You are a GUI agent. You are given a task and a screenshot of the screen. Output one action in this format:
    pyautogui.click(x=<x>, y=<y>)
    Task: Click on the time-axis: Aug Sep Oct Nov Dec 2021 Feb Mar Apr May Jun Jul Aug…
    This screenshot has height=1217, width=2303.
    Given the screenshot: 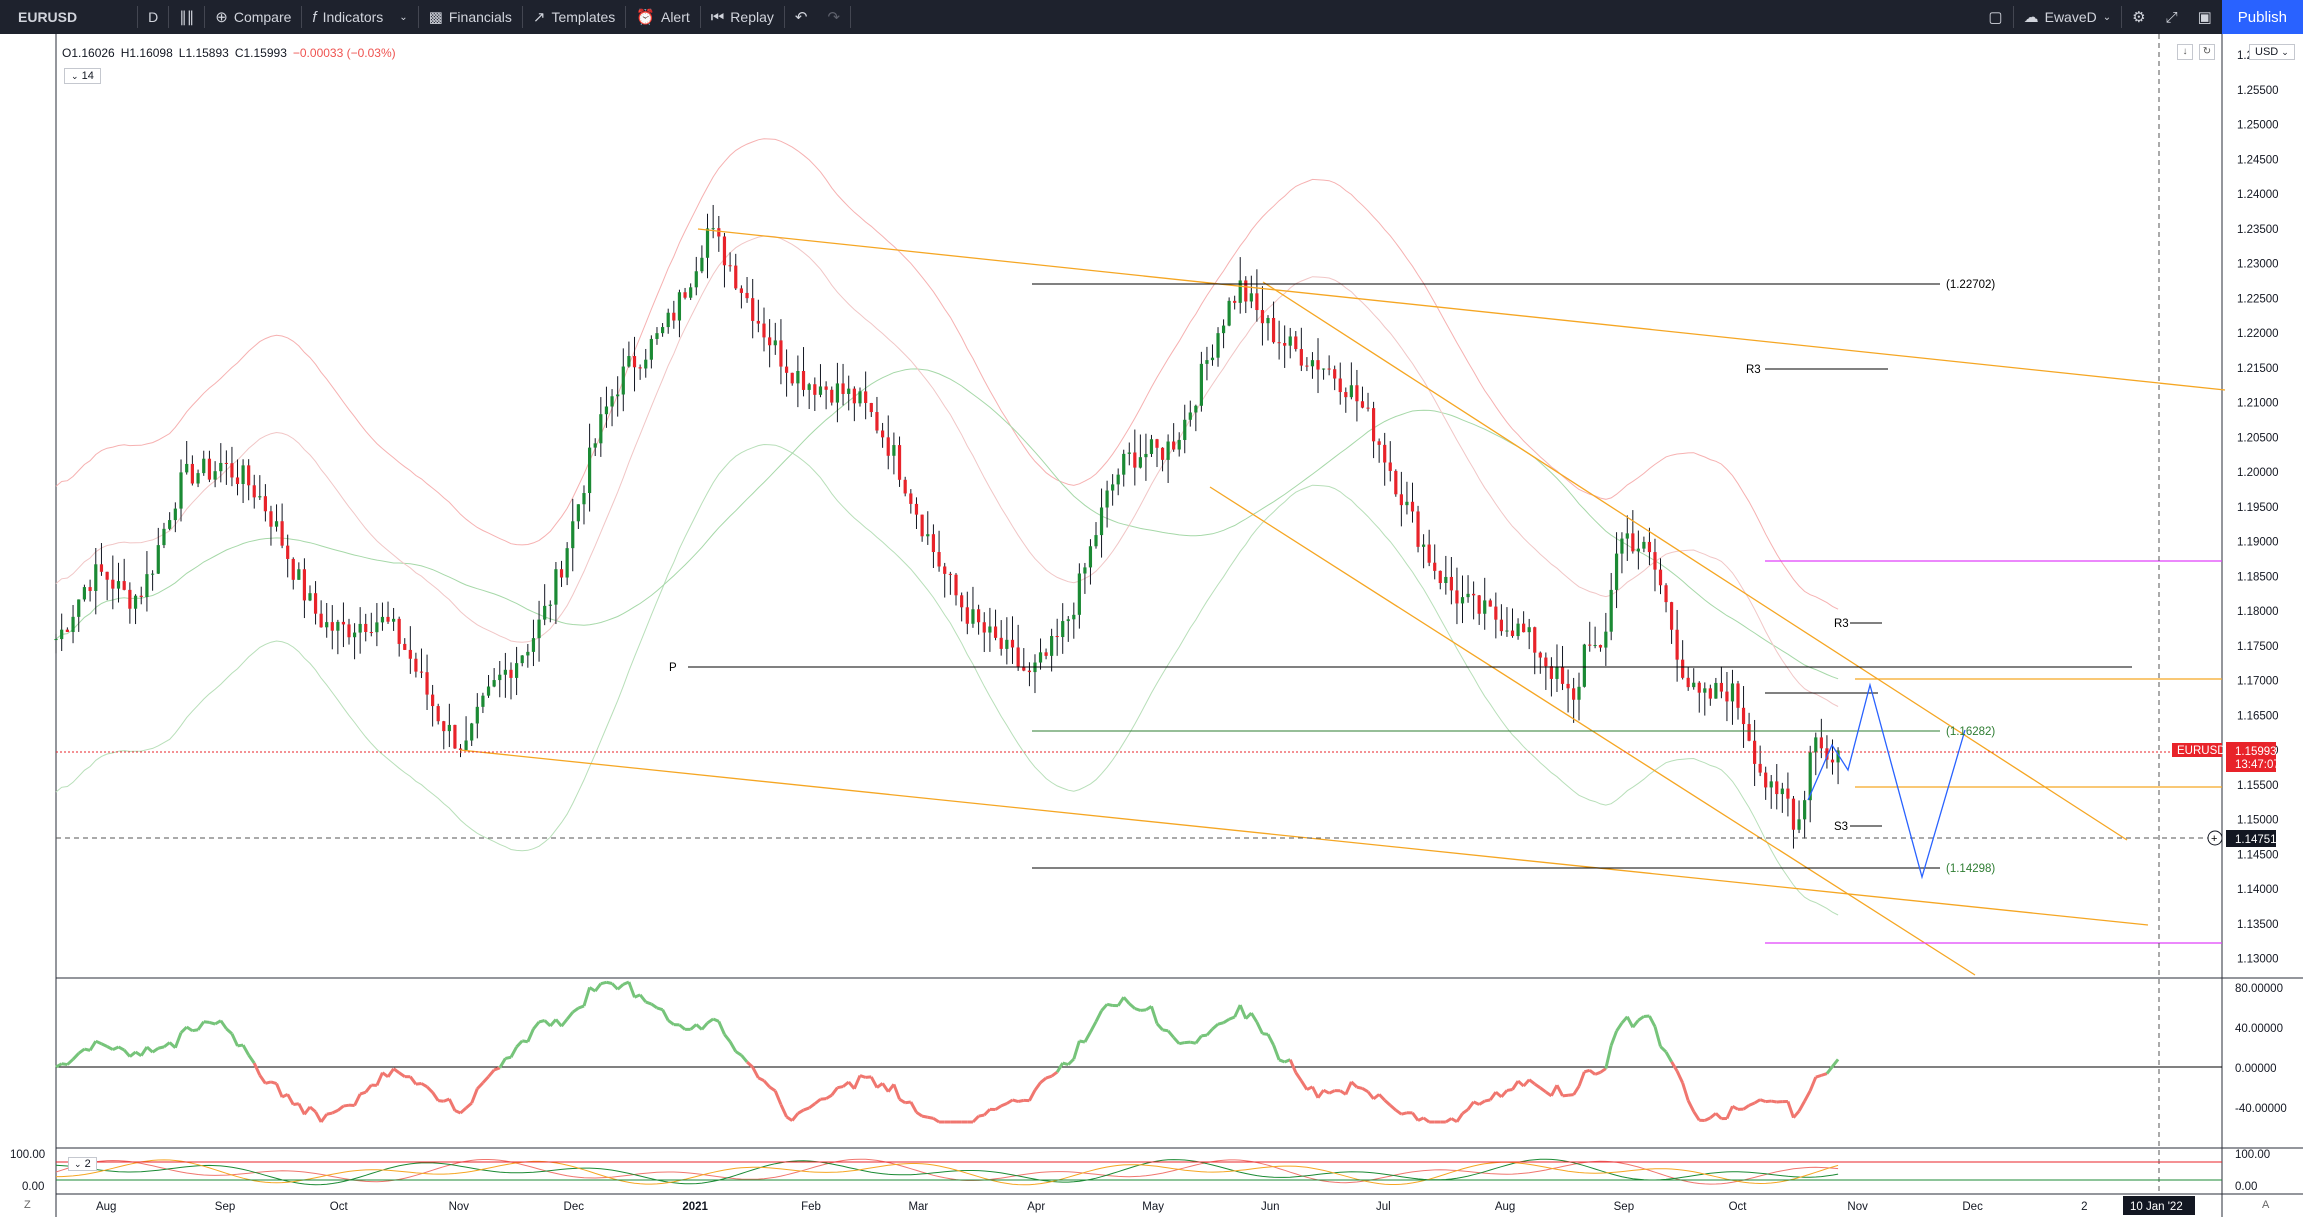 What is the action you would take?
    pyautogui.click(x=1092, y=1207)
    